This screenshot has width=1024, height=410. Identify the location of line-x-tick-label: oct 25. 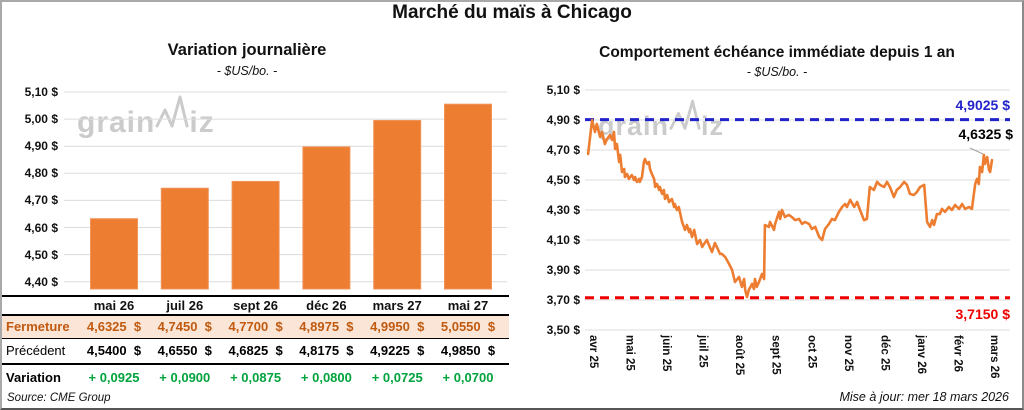
(811, 352).